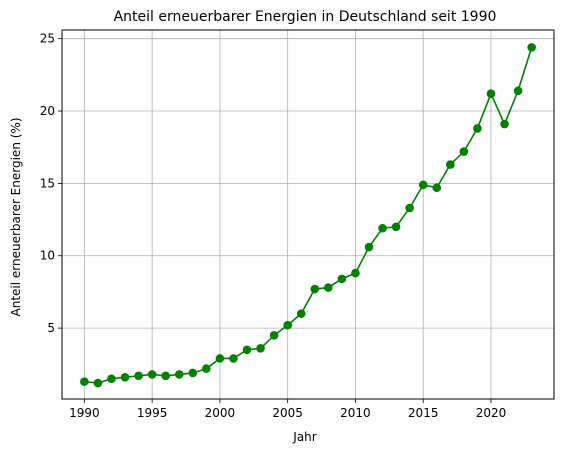 The height and width of the screenshot is (453, 563). I want to click on y-tick-label: 20, so click(47, 111).